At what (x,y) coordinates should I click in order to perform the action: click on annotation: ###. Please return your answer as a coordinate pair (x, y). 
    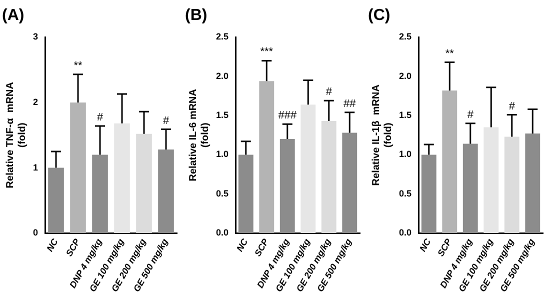
    Looking at the image, I should click on (288, 116).